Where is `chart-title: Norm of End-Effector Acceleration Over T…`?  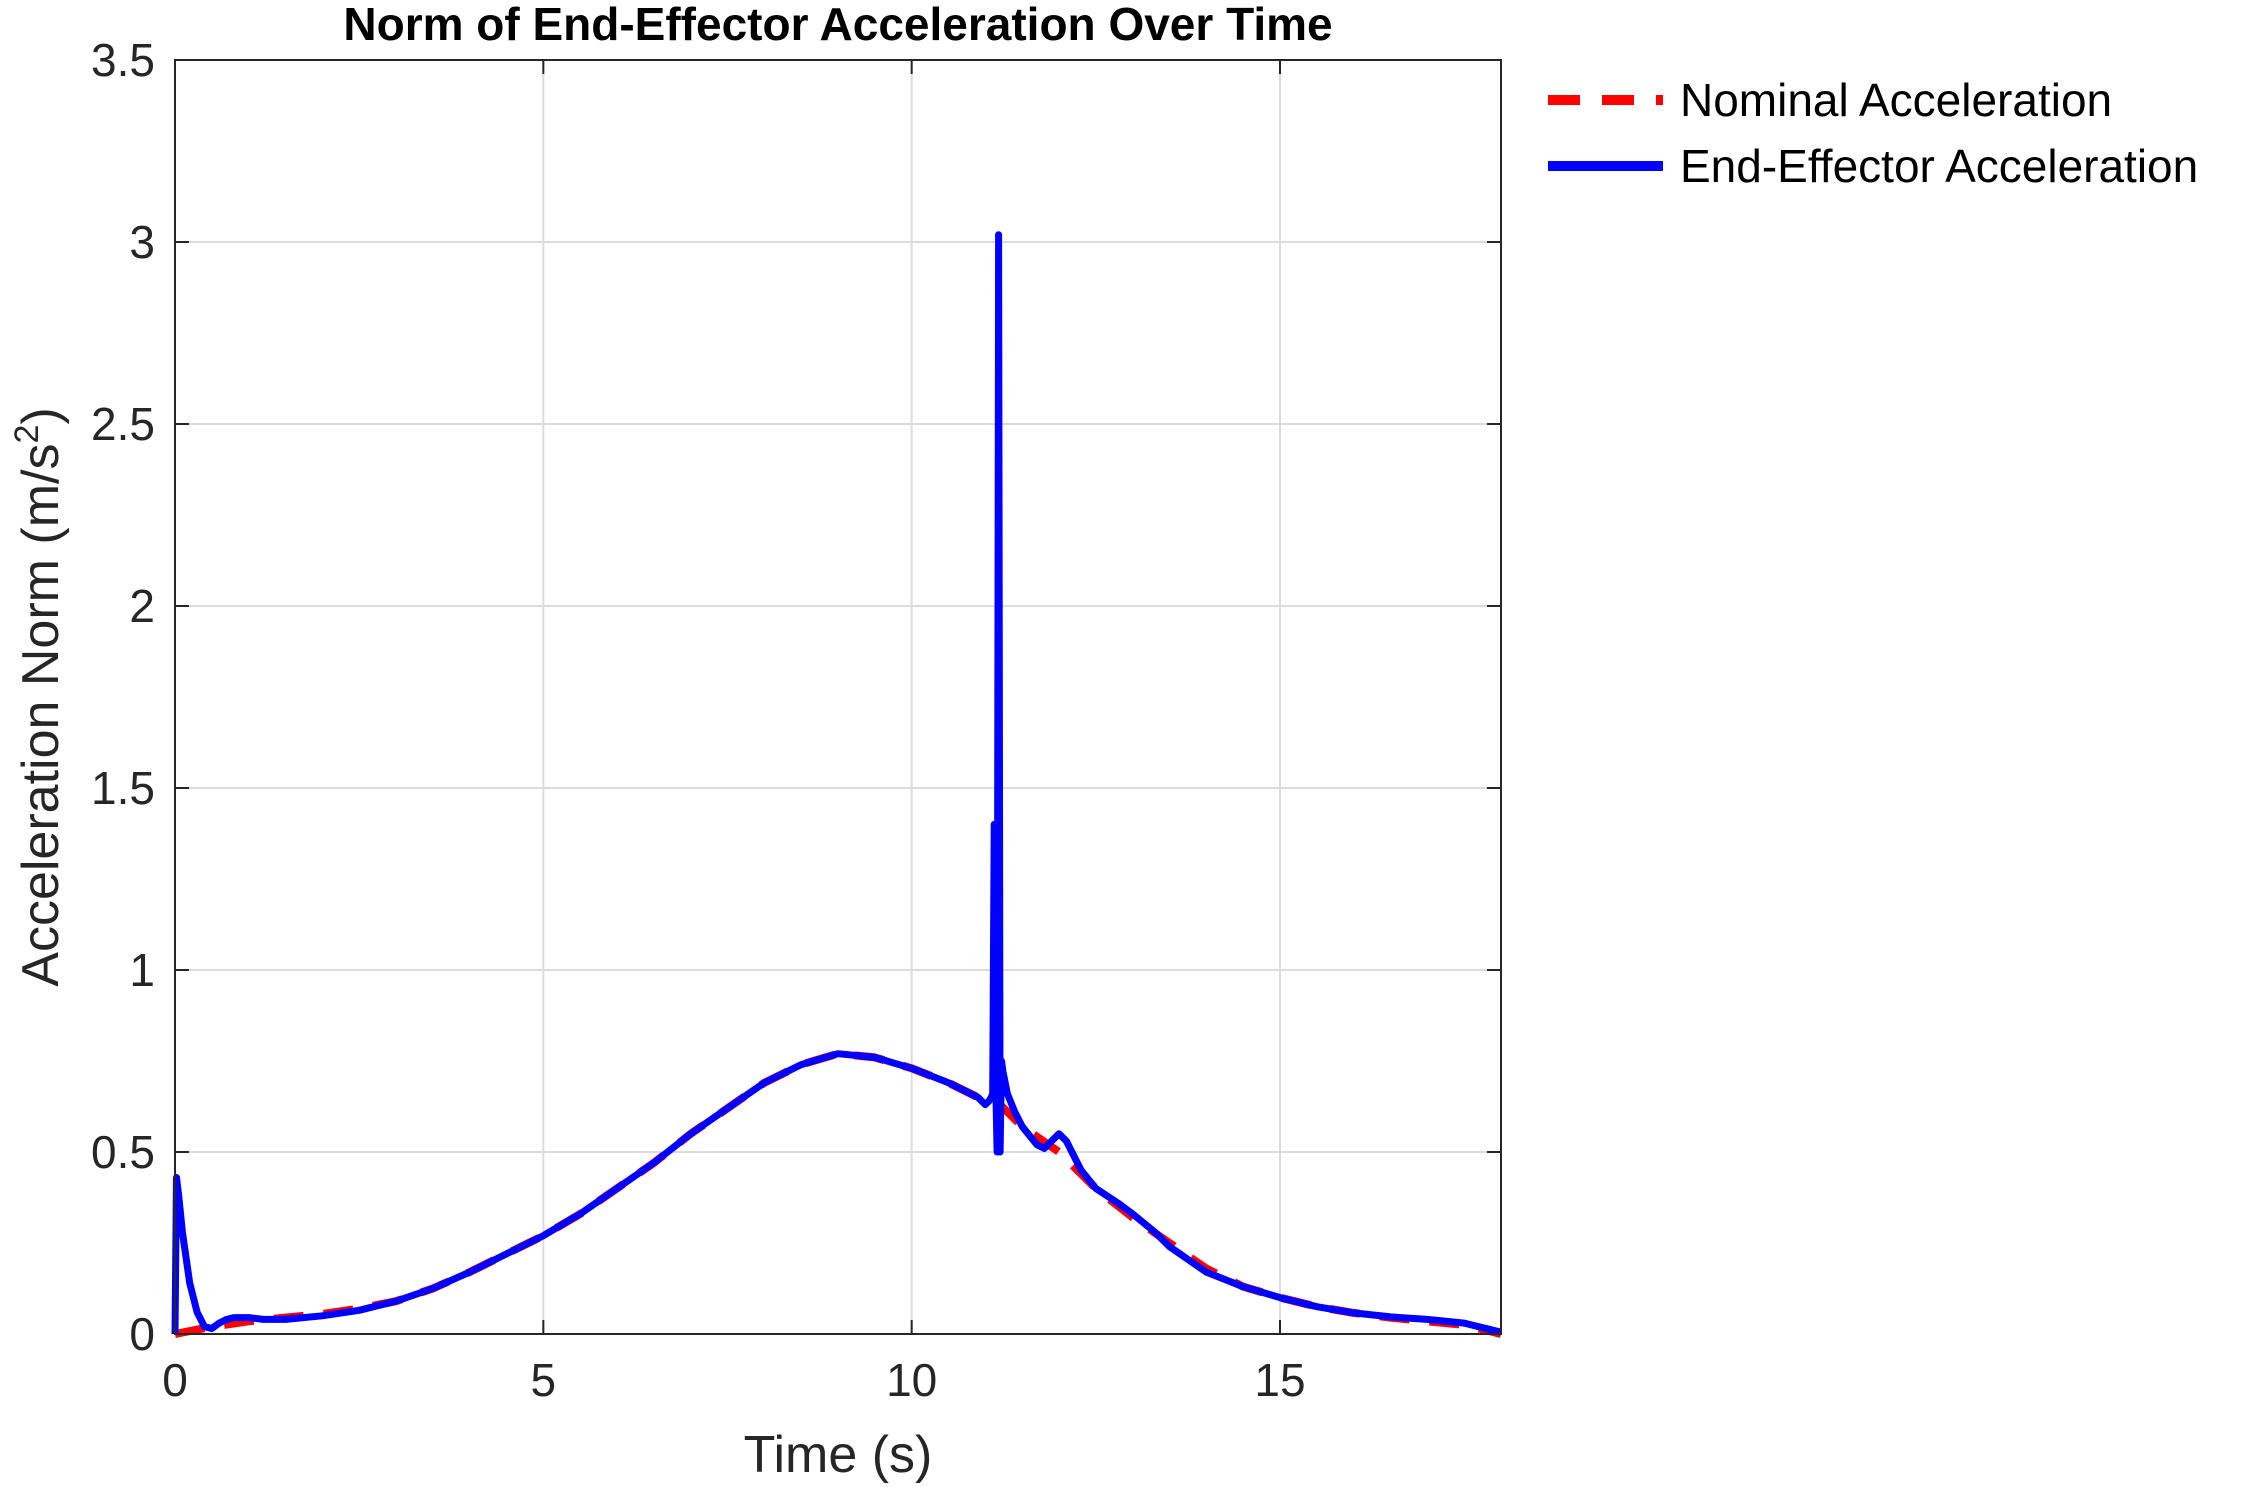
chart-title: Norm of End-Effector Acceleration Over T… is located at coordinates (837, 25).